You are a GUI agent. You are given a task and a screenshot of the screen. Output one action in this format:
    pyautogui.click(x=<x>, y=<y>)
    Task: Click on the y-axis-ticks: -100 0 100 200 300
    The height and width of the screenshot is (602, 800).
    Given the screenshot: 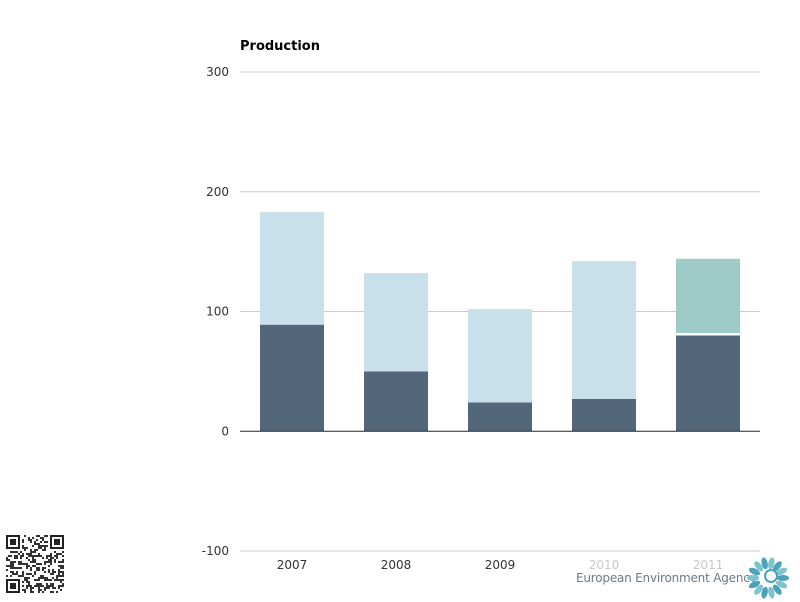 What is the action you would take?
    pyautogui.click(x=215, y=311)
    